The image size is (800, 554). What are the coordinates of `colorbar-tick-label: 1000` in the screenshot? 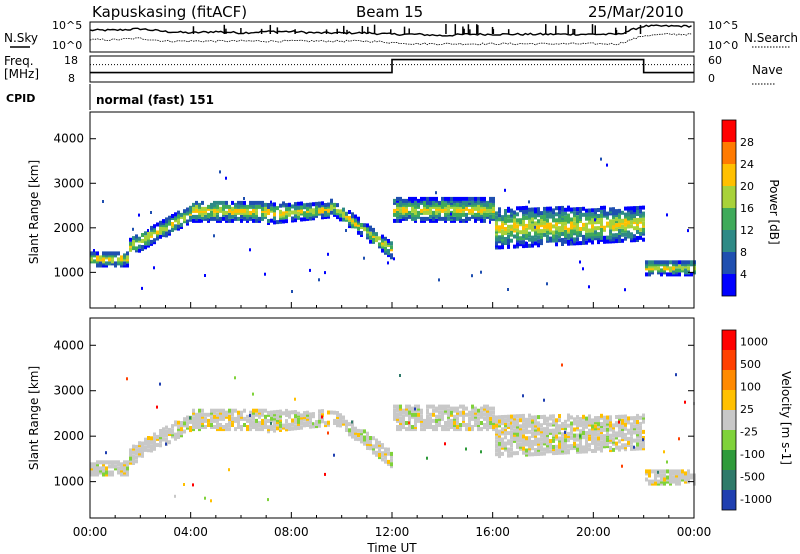 It's located at (754, 341).